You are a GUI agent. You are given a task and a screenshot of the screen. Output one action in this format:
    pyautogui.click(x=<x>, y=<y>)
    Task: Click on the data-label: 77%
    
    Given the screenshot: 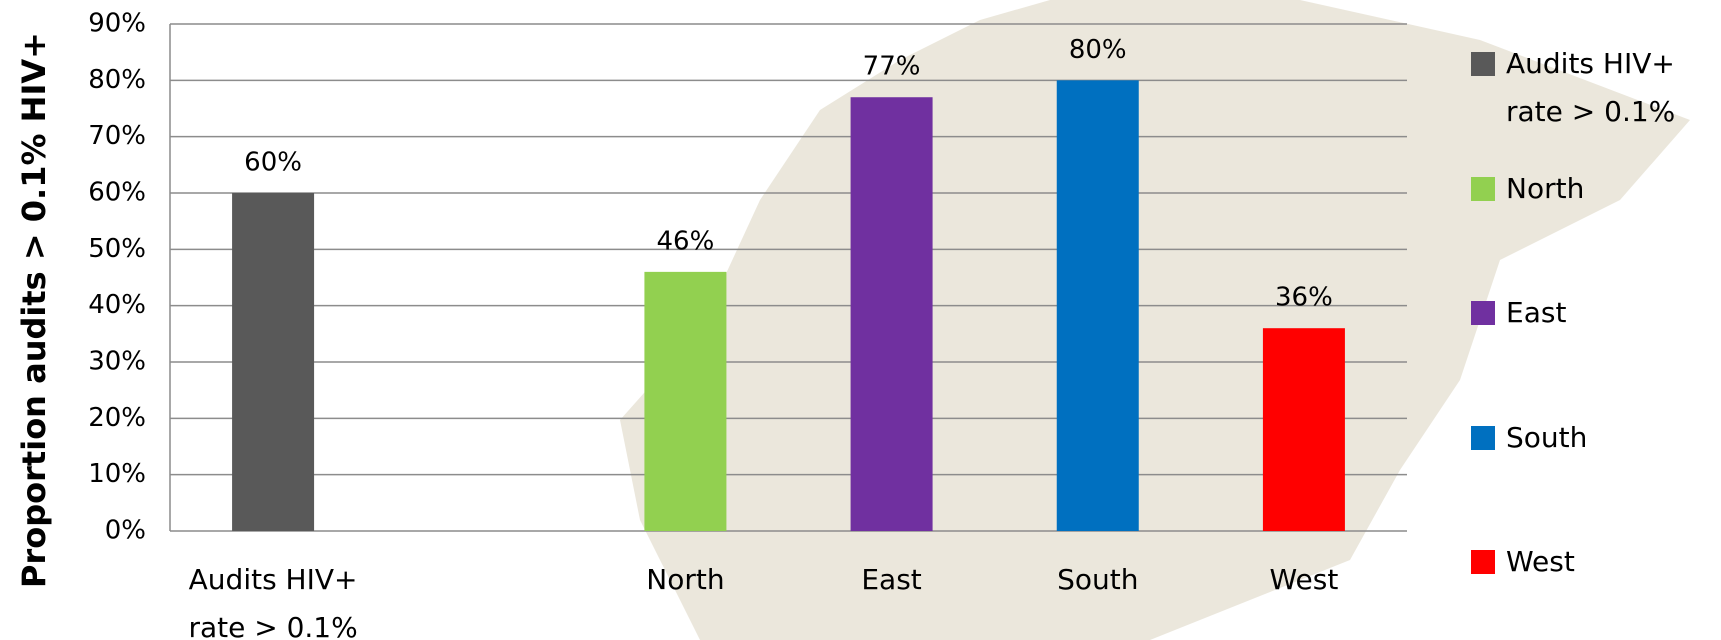 What is the action you would take?
    pyautogui.click(x=892, y=67)
    